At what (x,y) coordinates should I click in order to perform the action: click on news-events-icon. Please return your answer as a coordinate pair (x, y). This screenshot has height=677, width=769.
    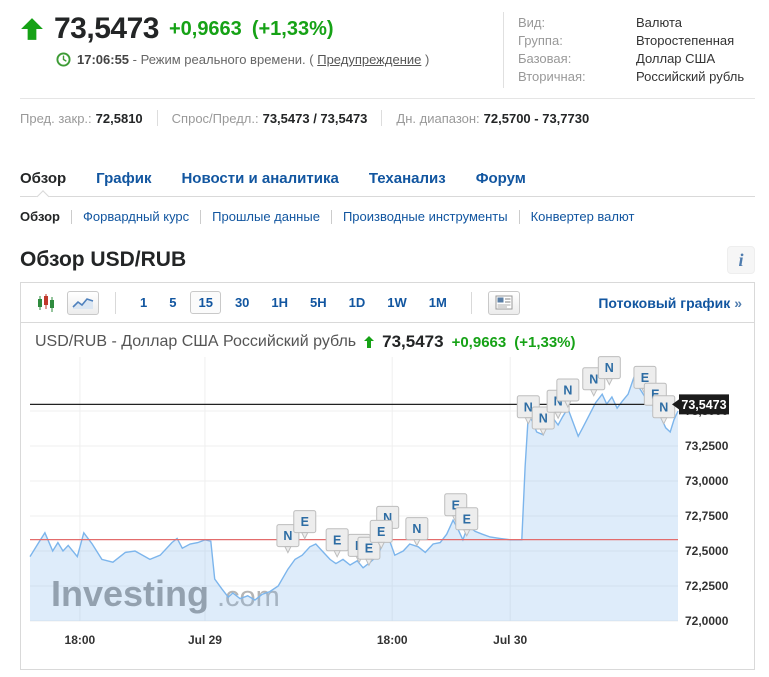
    Looking at the image, I should click on (503, 302).